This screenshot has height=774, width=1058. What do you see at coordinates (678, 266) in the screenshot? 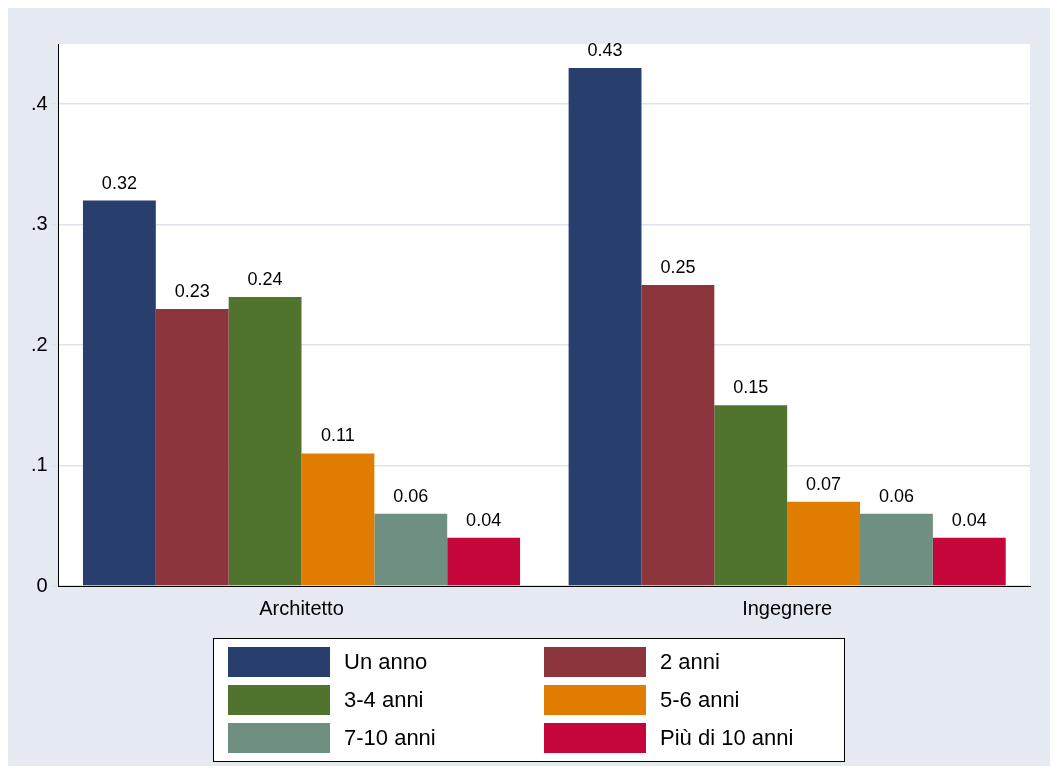
I see `data-label: 0.25` at bounding box center [678, 266].